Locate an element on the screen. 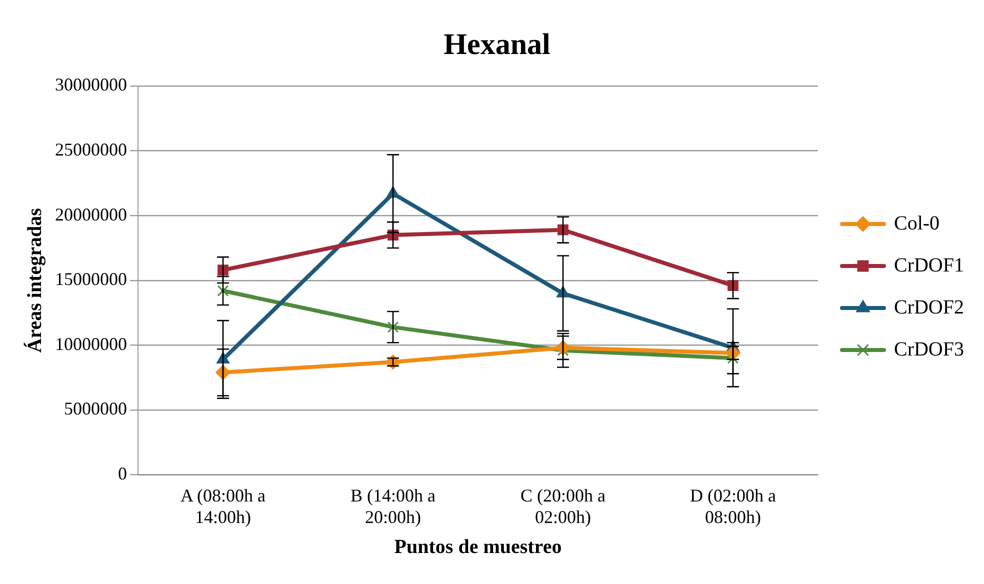 This screenshot has height=584, width=984. x-tick-label: D (02:00h a 08:00h) is located at coordinates (733, 506).